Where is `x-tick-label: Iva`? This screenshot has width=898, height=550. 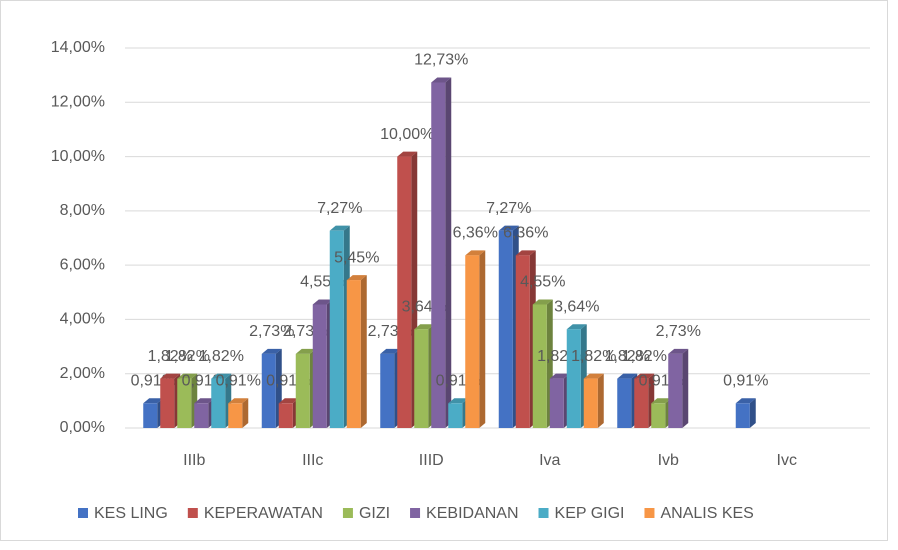
x-tick-label: Iva is located at coordinates (549, 460).